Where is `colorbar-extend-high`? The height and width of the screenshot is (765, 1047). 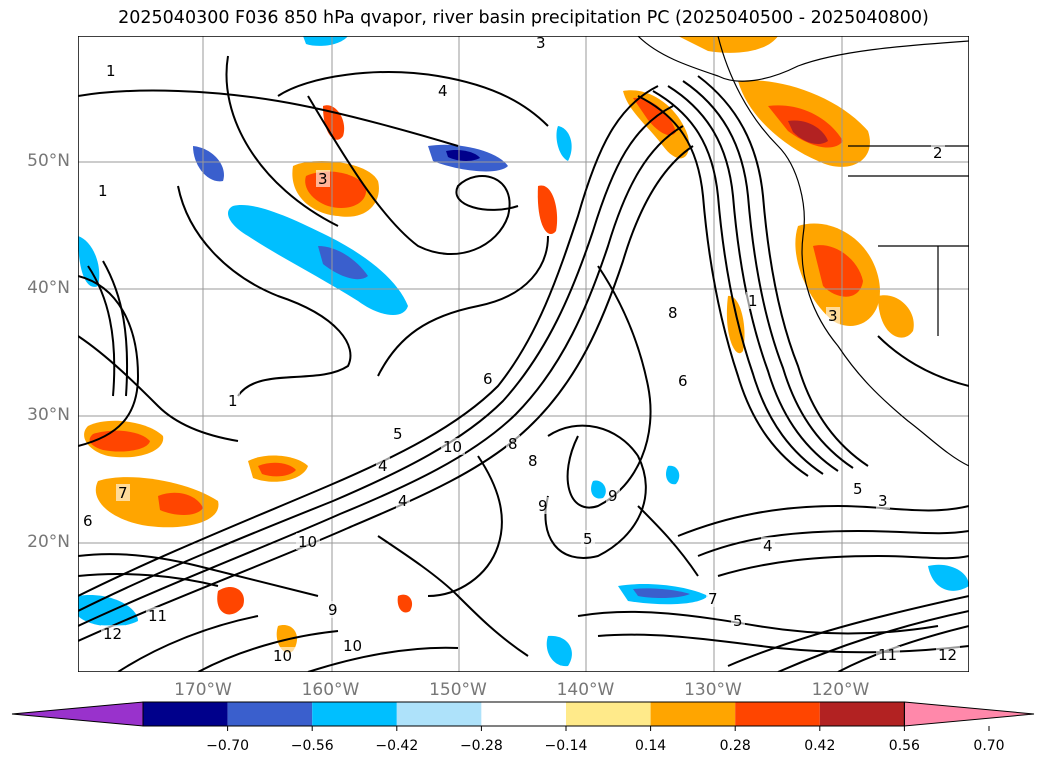
colorbar-extend-high is located at coordinates (969, 714).